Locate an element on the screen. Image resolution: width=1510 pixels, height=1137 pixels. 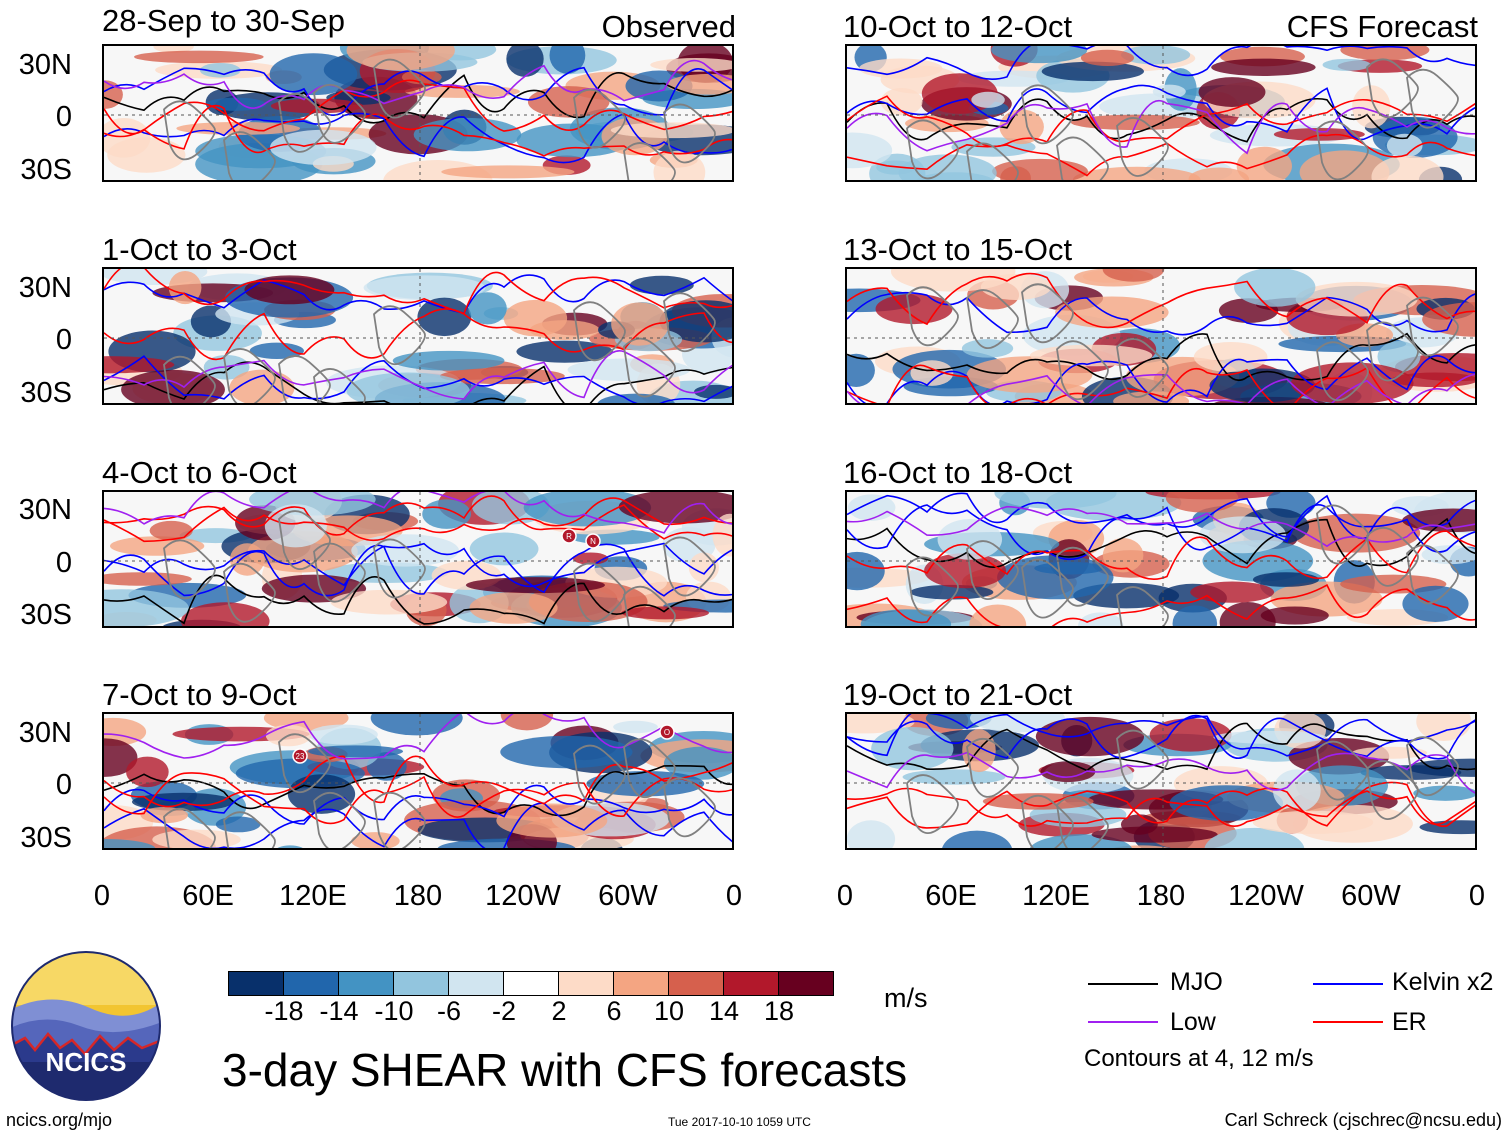
colorbar-tick-9: 14 is located at coordinates (724, 1011).